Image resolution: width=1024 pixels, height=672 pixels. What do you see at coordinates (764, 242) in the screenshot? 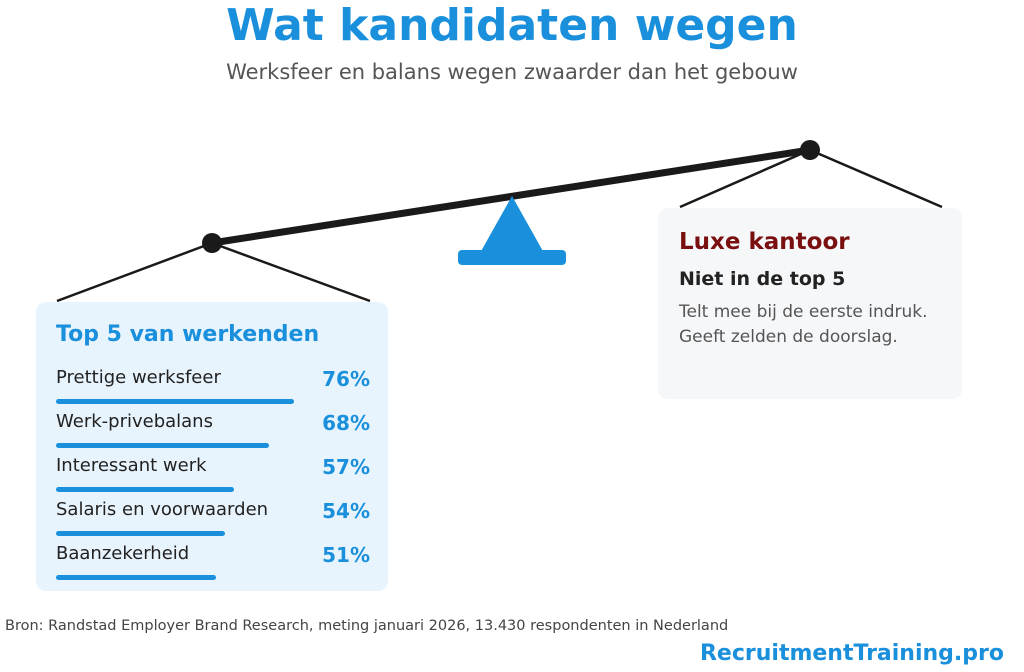
I see `luxury-office-title: Luxe kantoor` at bounding box center [764, 242].